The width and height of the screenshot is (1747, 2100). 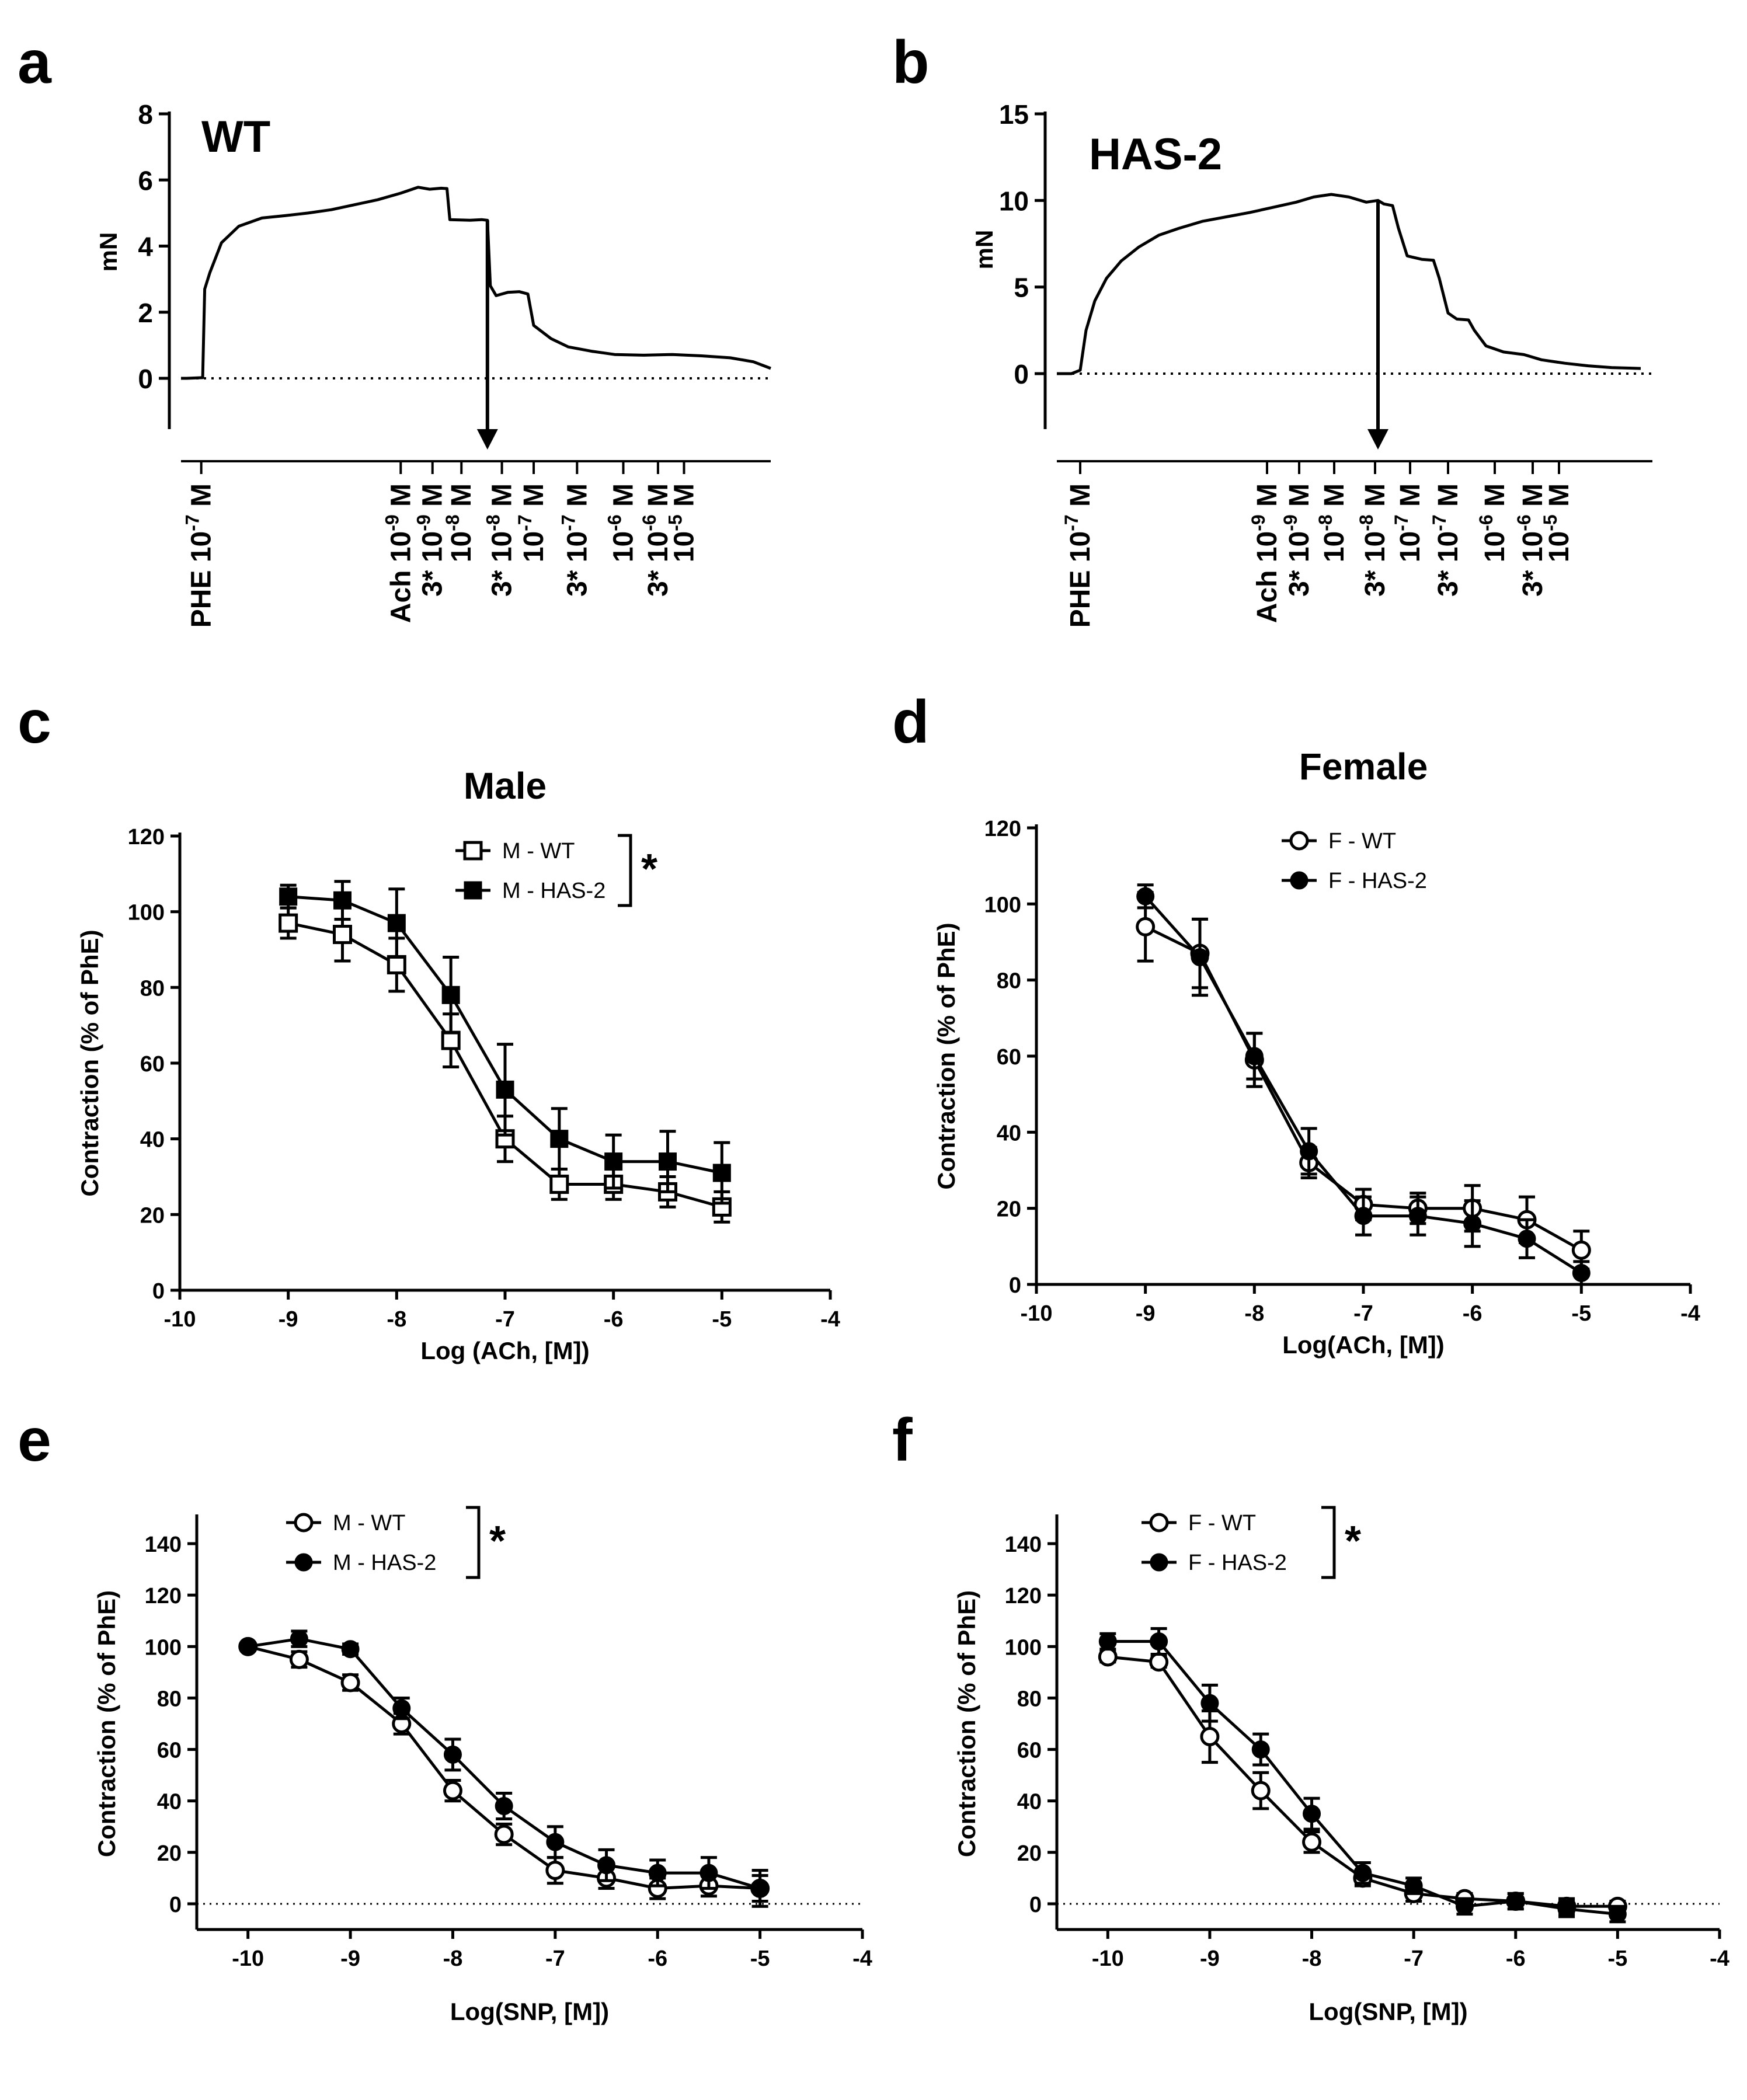 What do you see at coordinates (1387, 2012) in the screenshot?
I see `x-axis-label: Log(SNP, [M])` at bounding box center [1387, 2012].